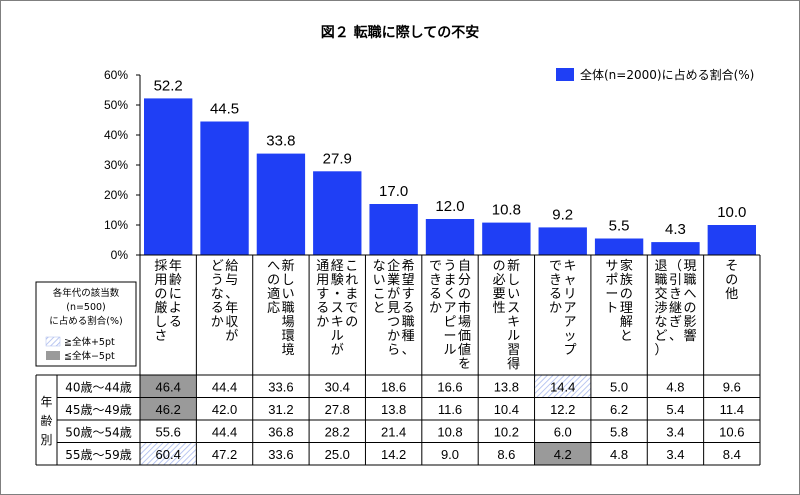 Image resolution: width=800 pixels, height=495 pixels. I want to click on table-cell: 18.6, so click(393, 386).